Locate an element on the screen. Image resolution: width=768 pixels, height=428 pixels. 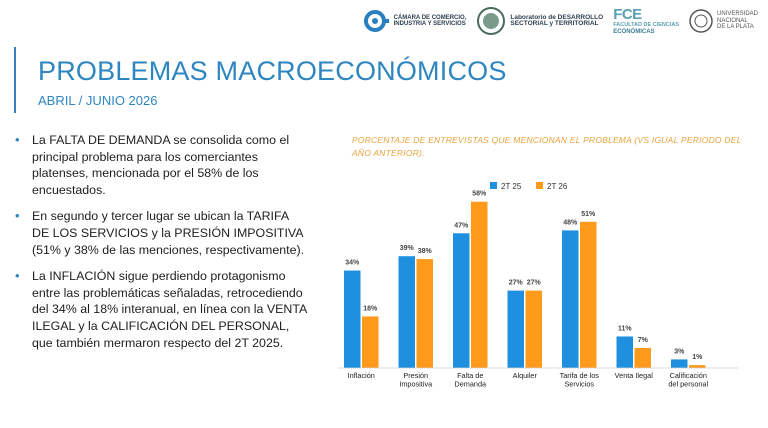
category-label: Impositiva is located at coordinates (416, 384).